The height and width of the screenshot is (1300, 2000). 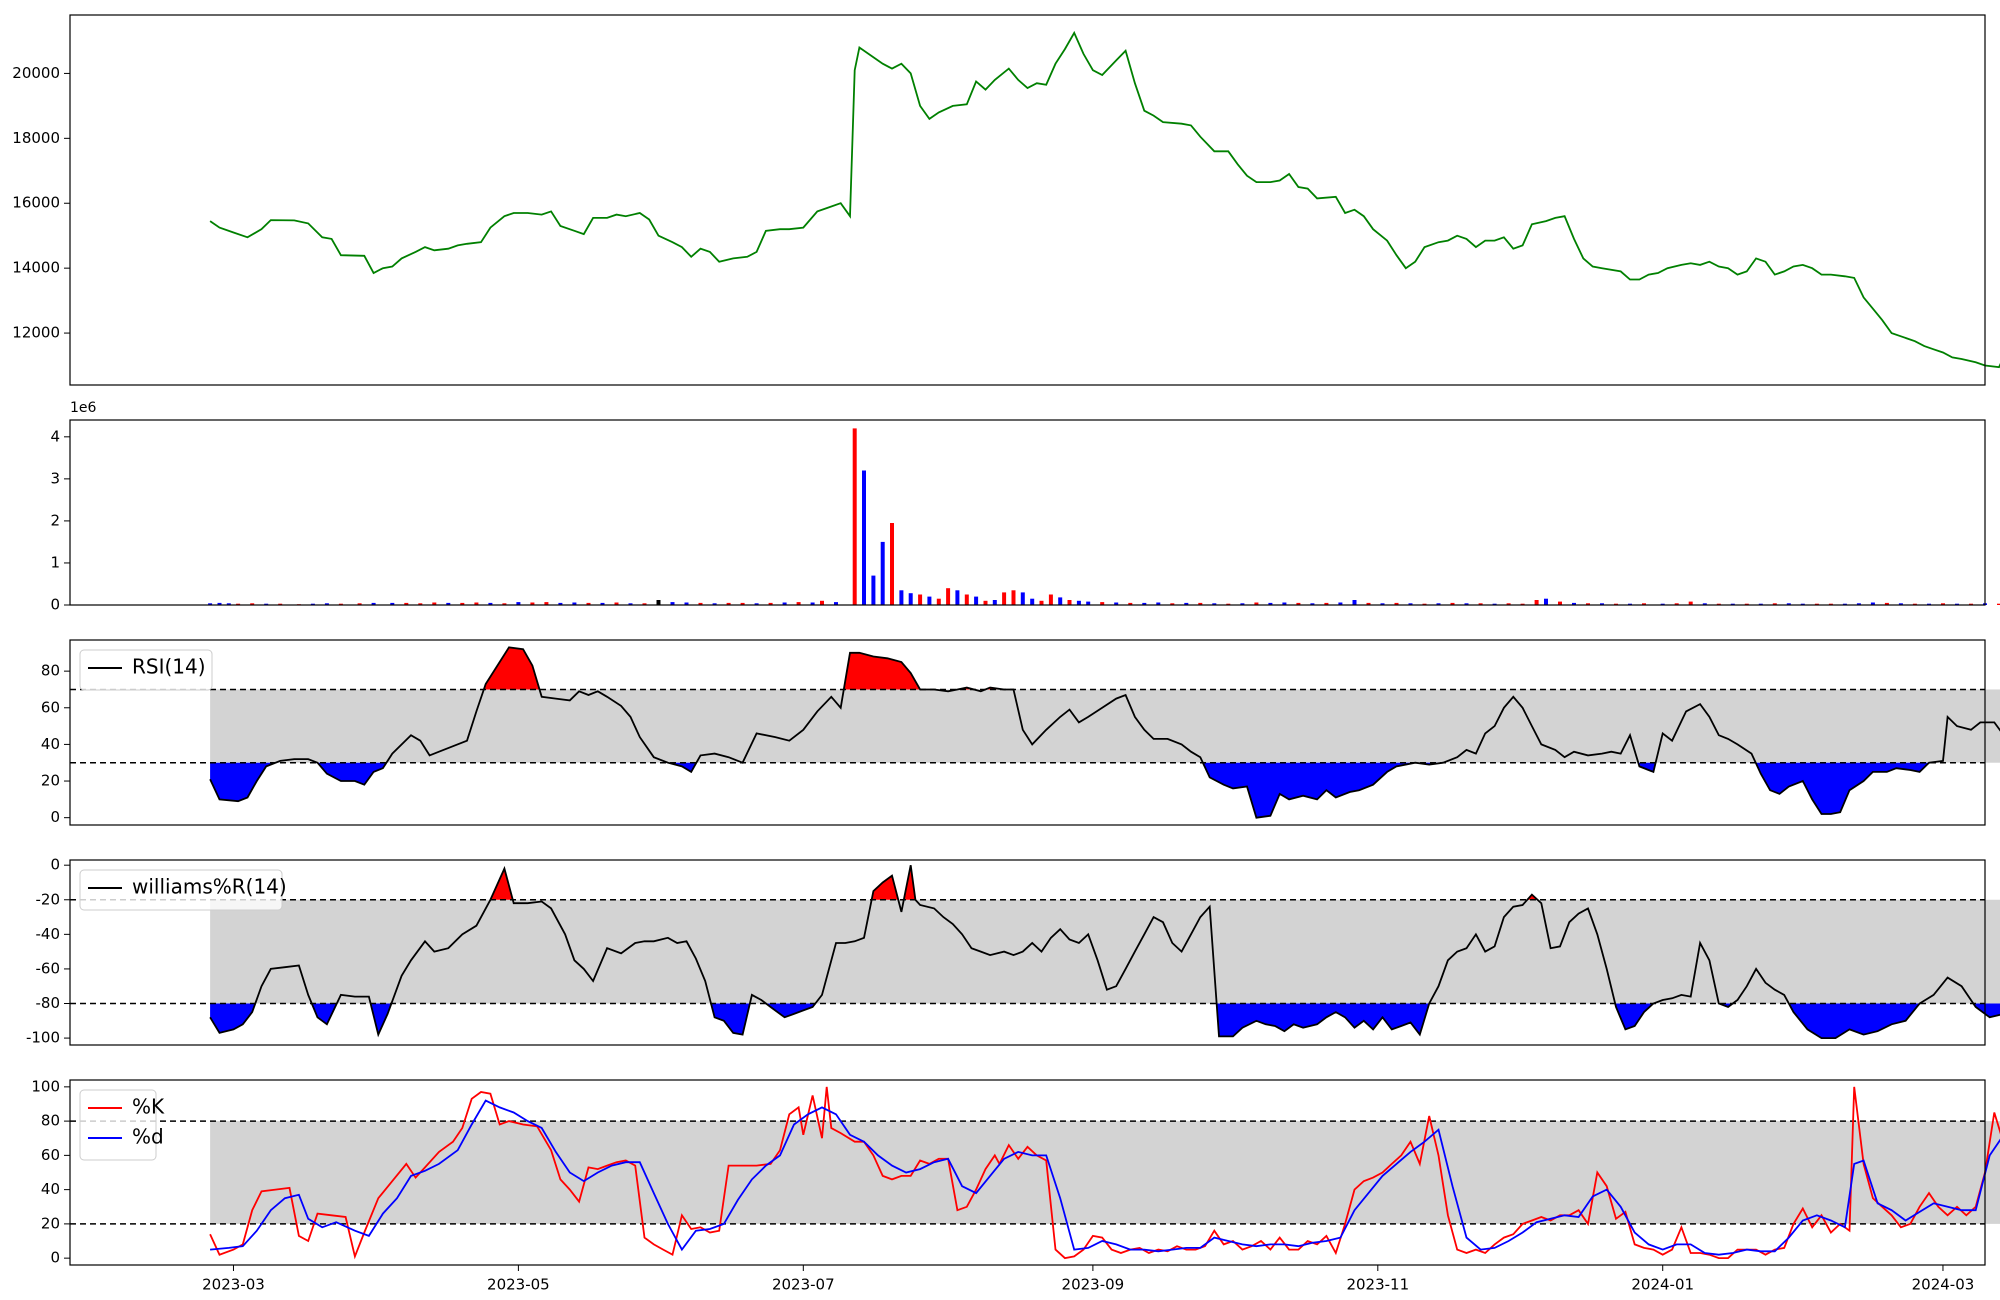 I want to click on y-tick-label: -80, so click(x=48, y=1003).